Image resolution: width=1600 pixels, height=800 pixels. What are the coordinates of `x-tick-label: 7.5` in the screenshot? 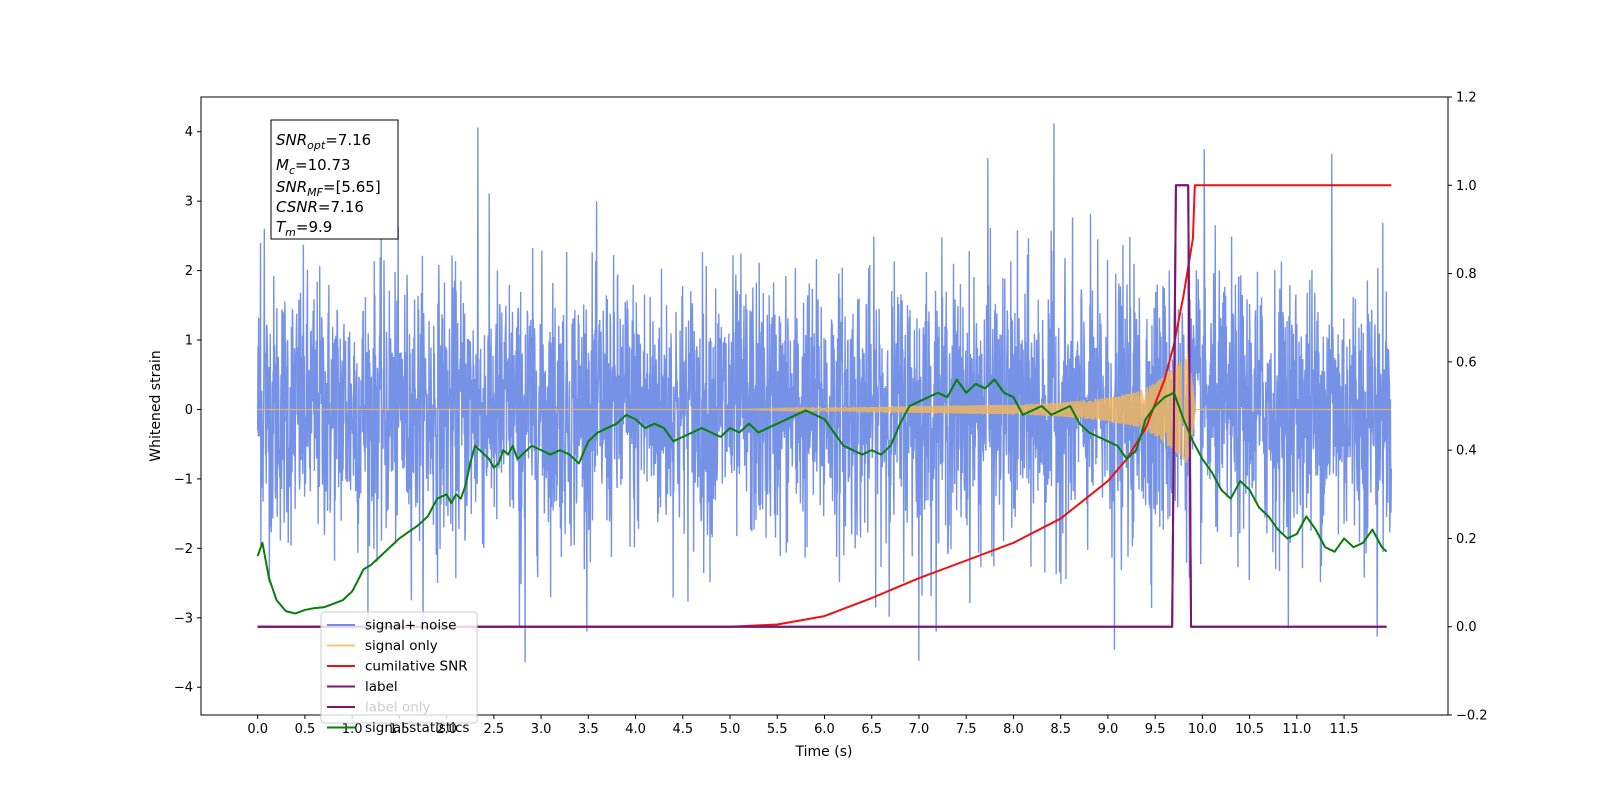 It's located at (966, 729).